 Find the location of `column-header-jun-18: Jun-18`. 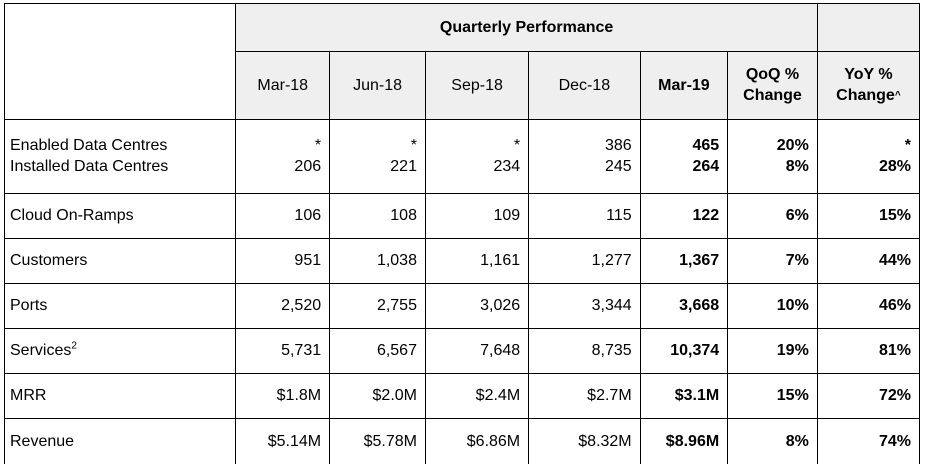

column-header-jun-18: Jun-18 is located at coordinates (377, 85).